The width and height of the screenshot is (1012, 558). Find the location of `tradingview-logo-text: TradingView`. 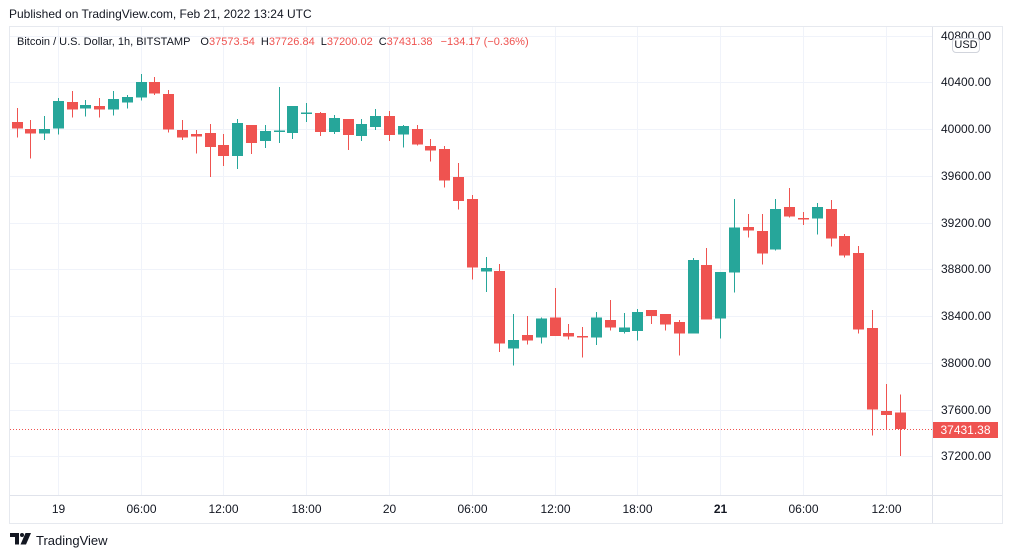

tradingview-logo-text: TradingView is located at coordinates (72, 540).